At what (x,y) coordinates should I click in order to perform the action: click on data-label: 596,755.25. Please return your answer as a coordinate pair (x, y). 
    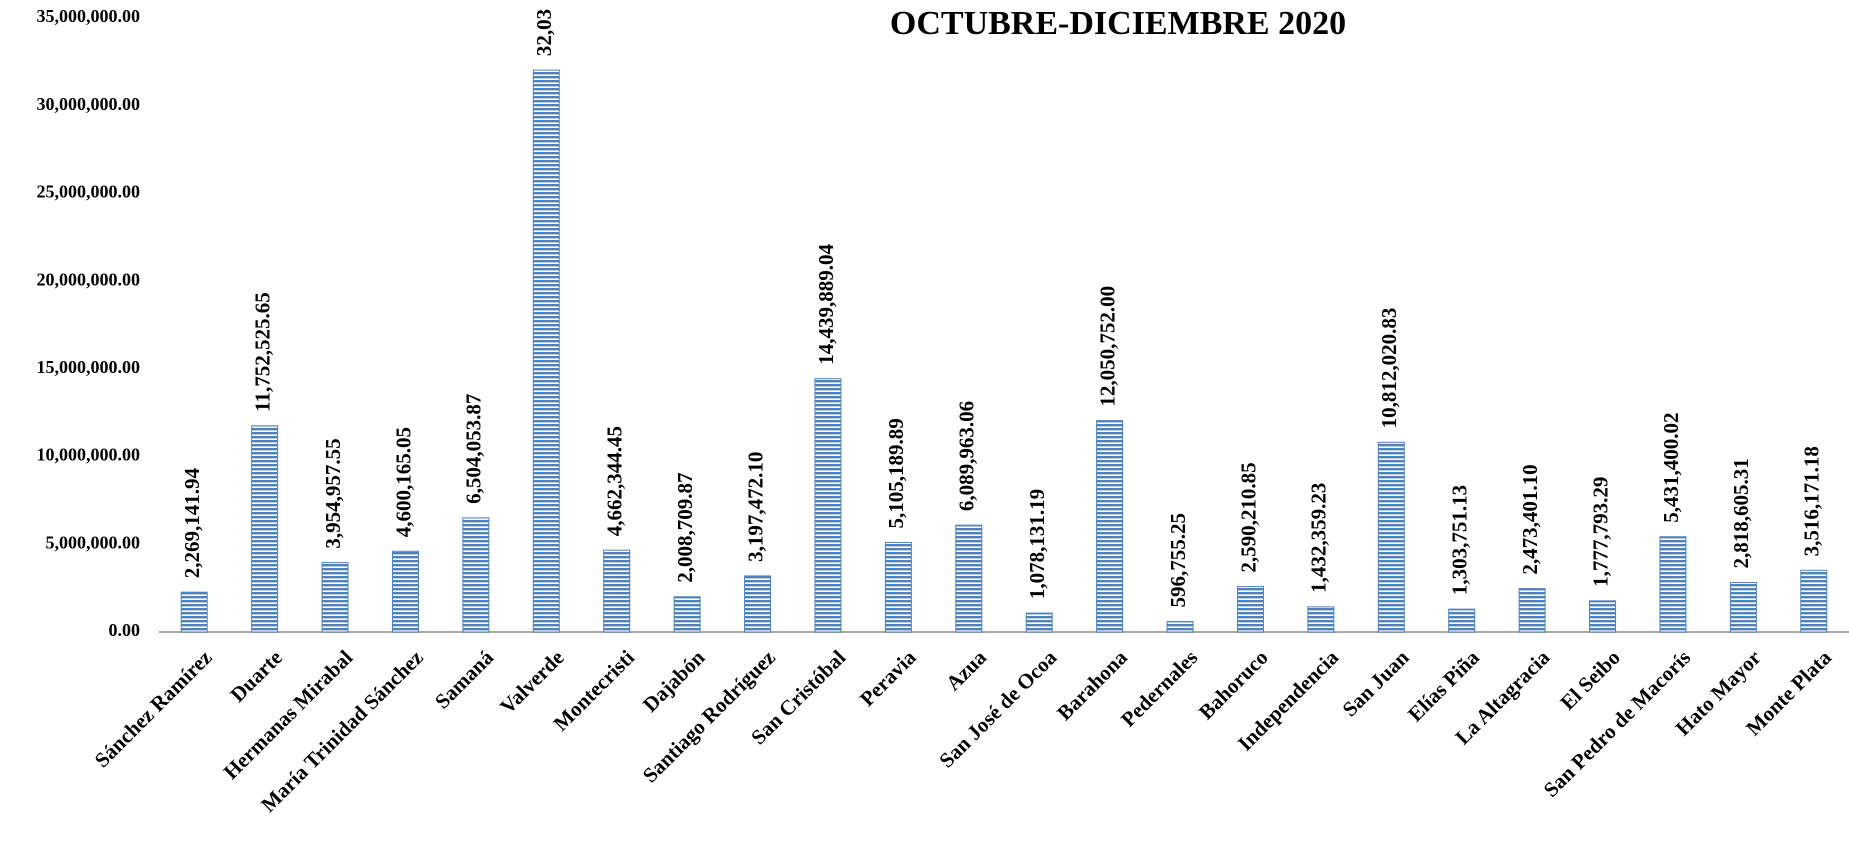
    Looking at the image, I should click on (1178, 560).